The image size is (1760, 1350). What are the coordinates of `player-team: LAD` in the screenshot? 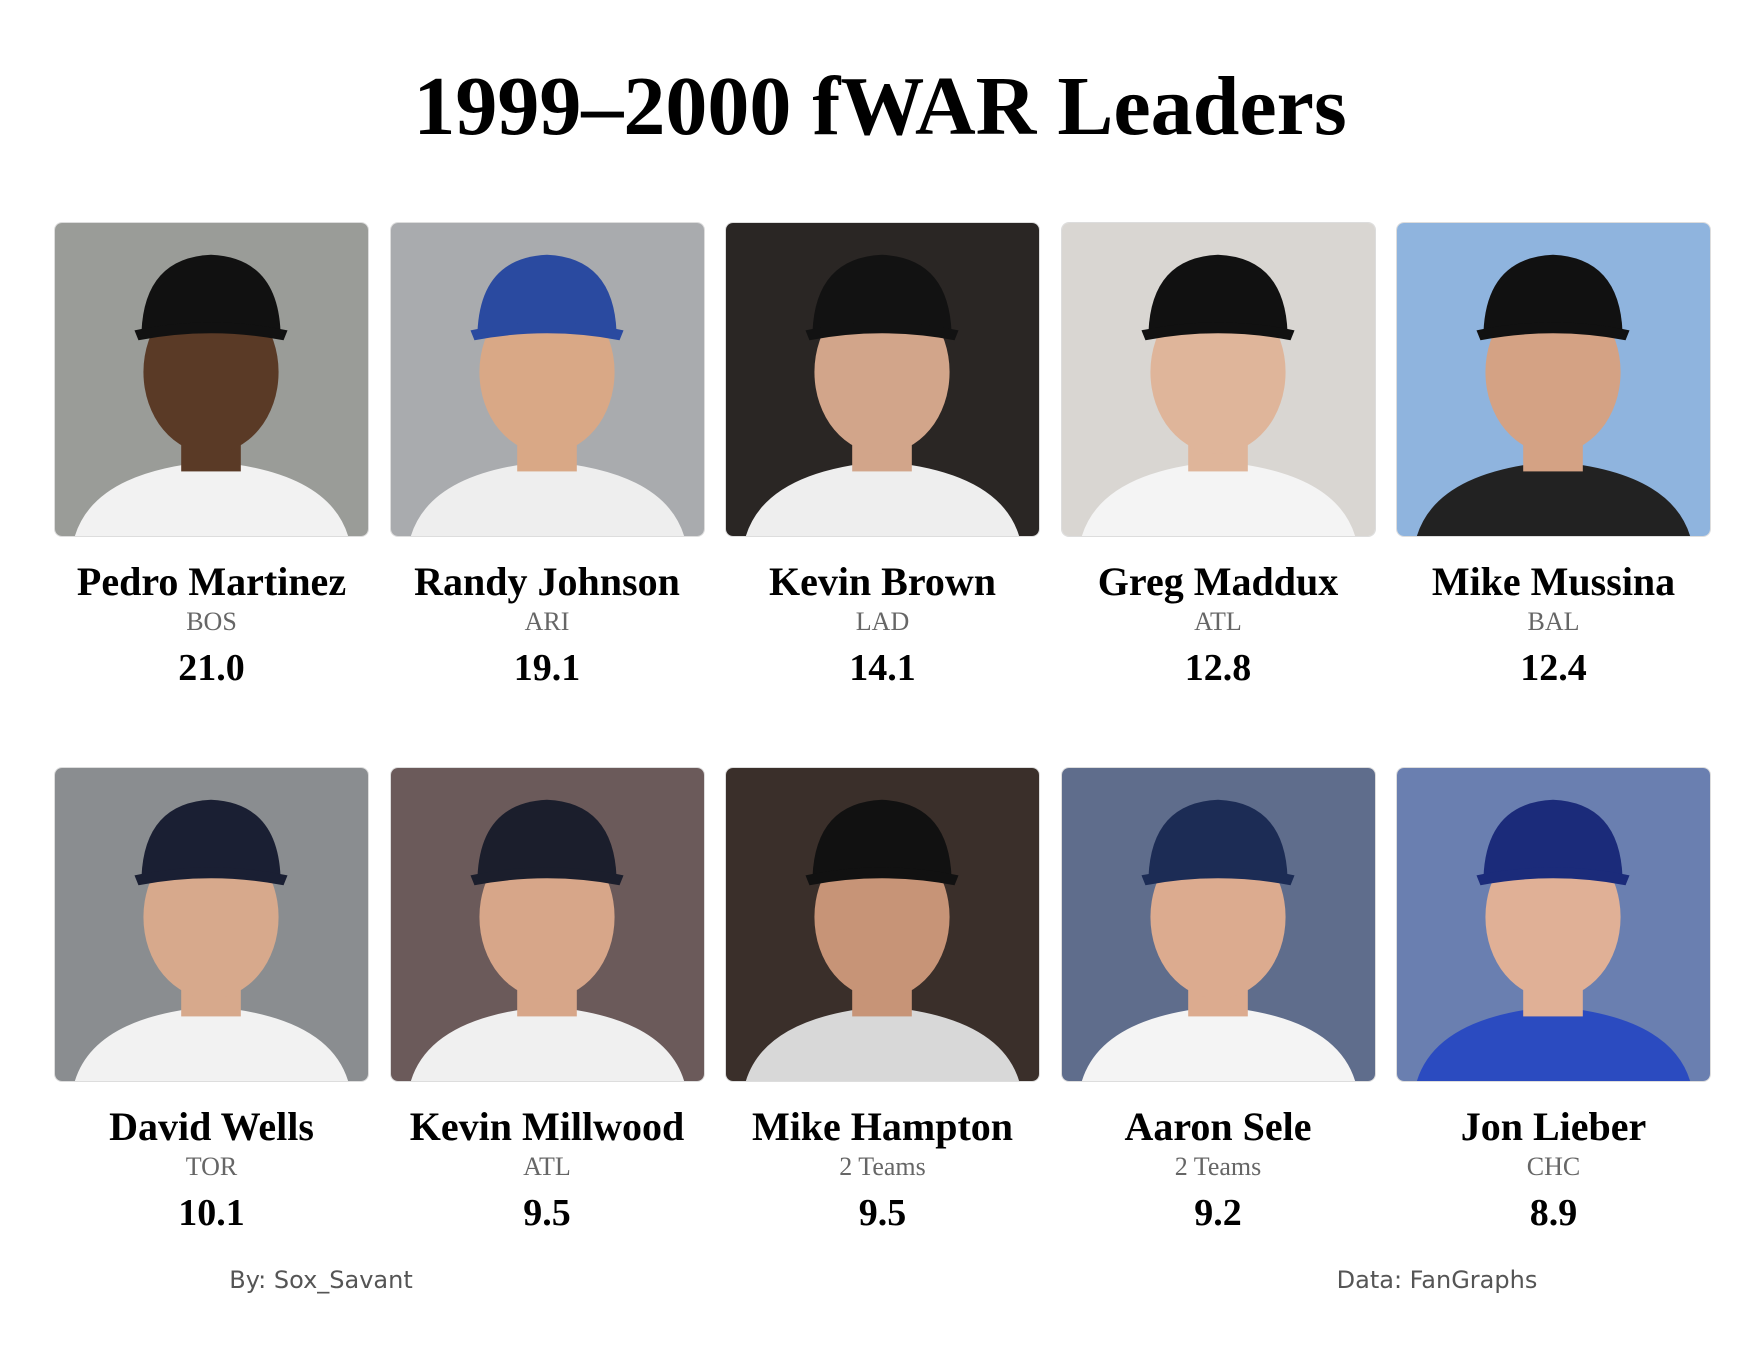 It's located at (882, 621).